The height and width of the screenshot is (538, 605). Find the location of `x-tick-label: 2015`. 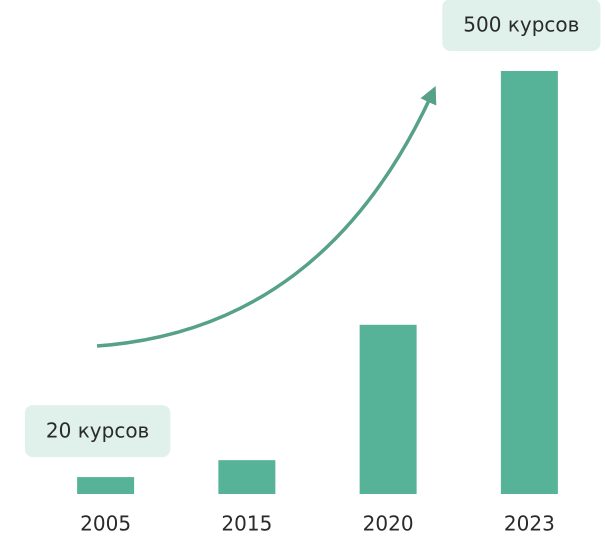

x-tick-label: 2015 is located at coordinates (246, 524).